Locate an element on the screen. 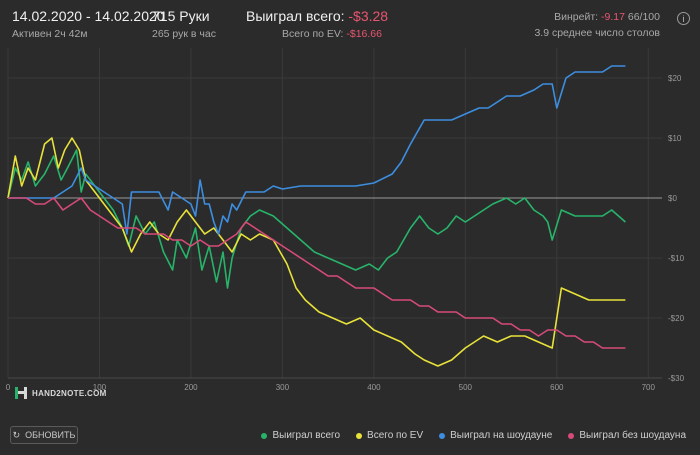 This screenshot has height=455, width=700. legend-item-non-showdown: Выиграл без шоудауна is located at coordinates (627, 435).